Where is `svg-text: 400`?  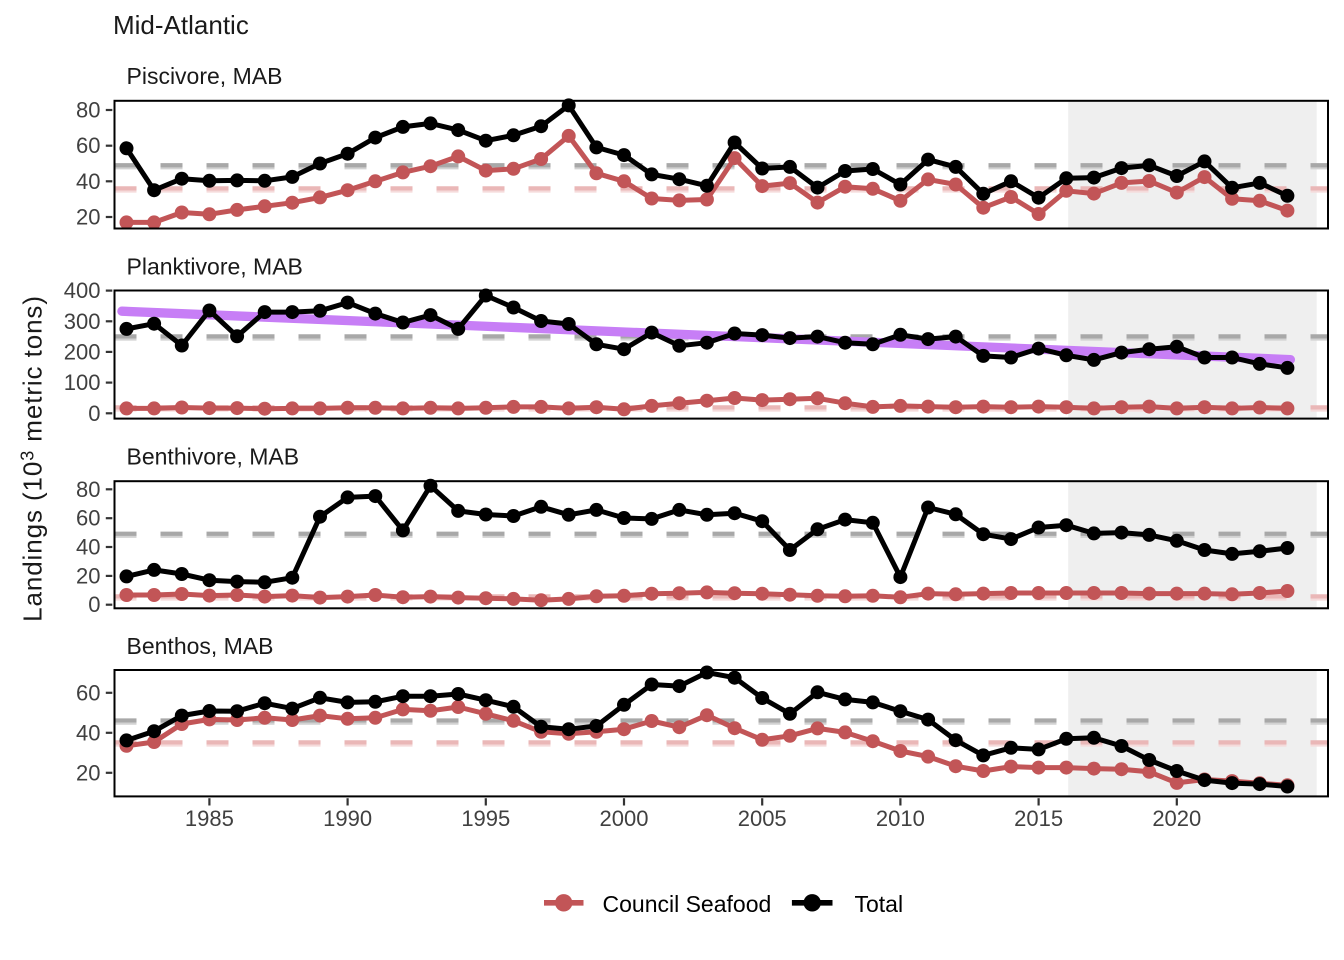 svg-text: 400 is located at coordinates (82, 290).